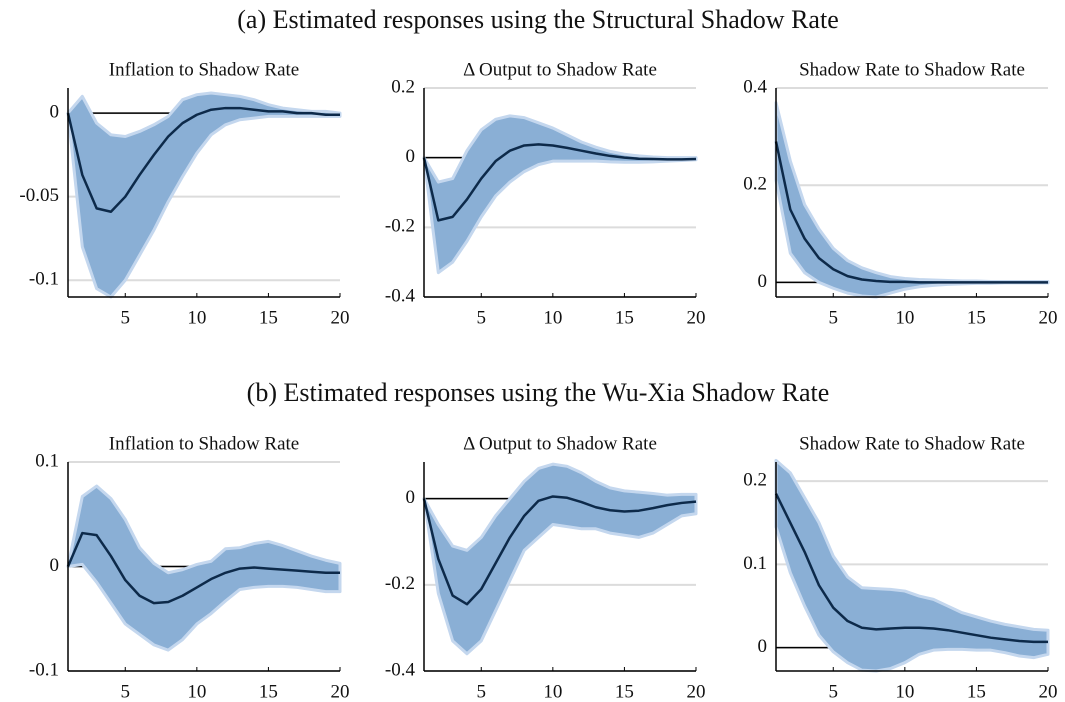  What do you see at coordinates (755, 86) in the screenshot?
I see `y-tick-label: 0.4` at bounding box center [755, 86].